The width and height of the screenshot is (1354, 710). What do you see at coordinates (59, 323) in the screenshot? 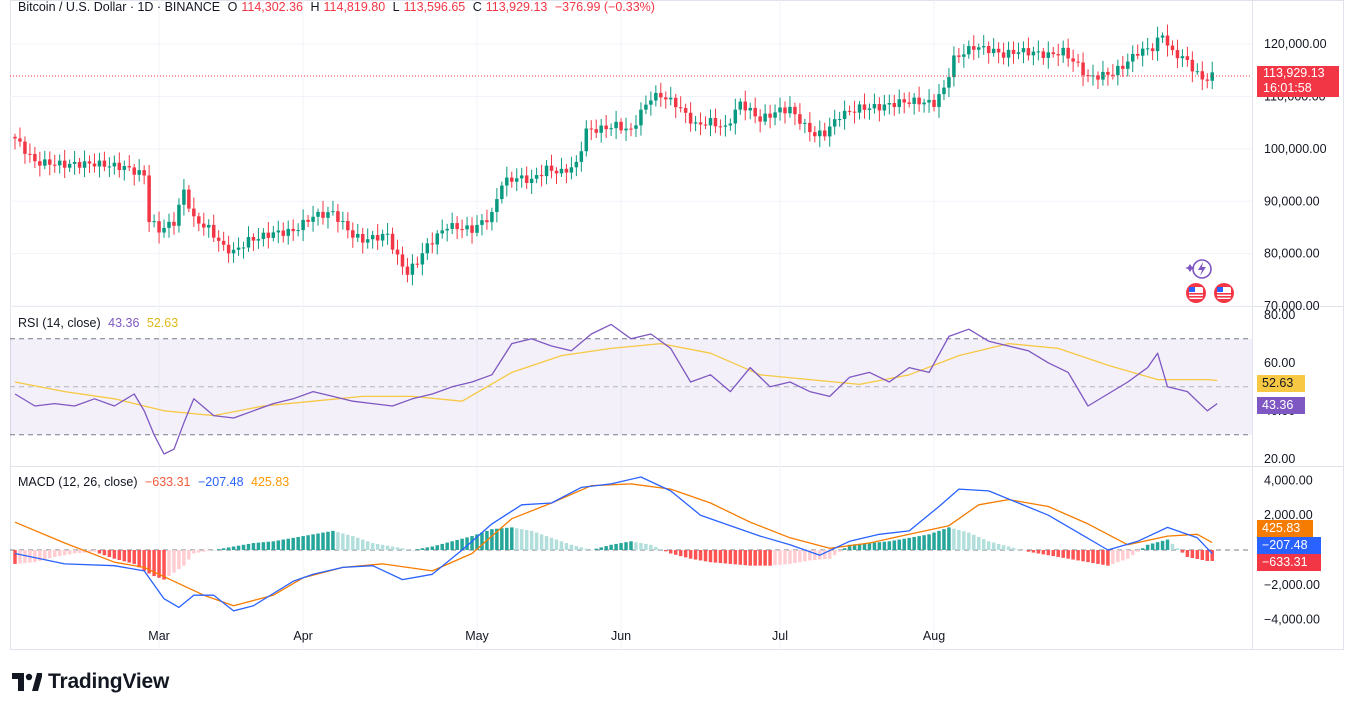
I see `rsi-title: RSI (14, close)` at bounding box center [59, 323].